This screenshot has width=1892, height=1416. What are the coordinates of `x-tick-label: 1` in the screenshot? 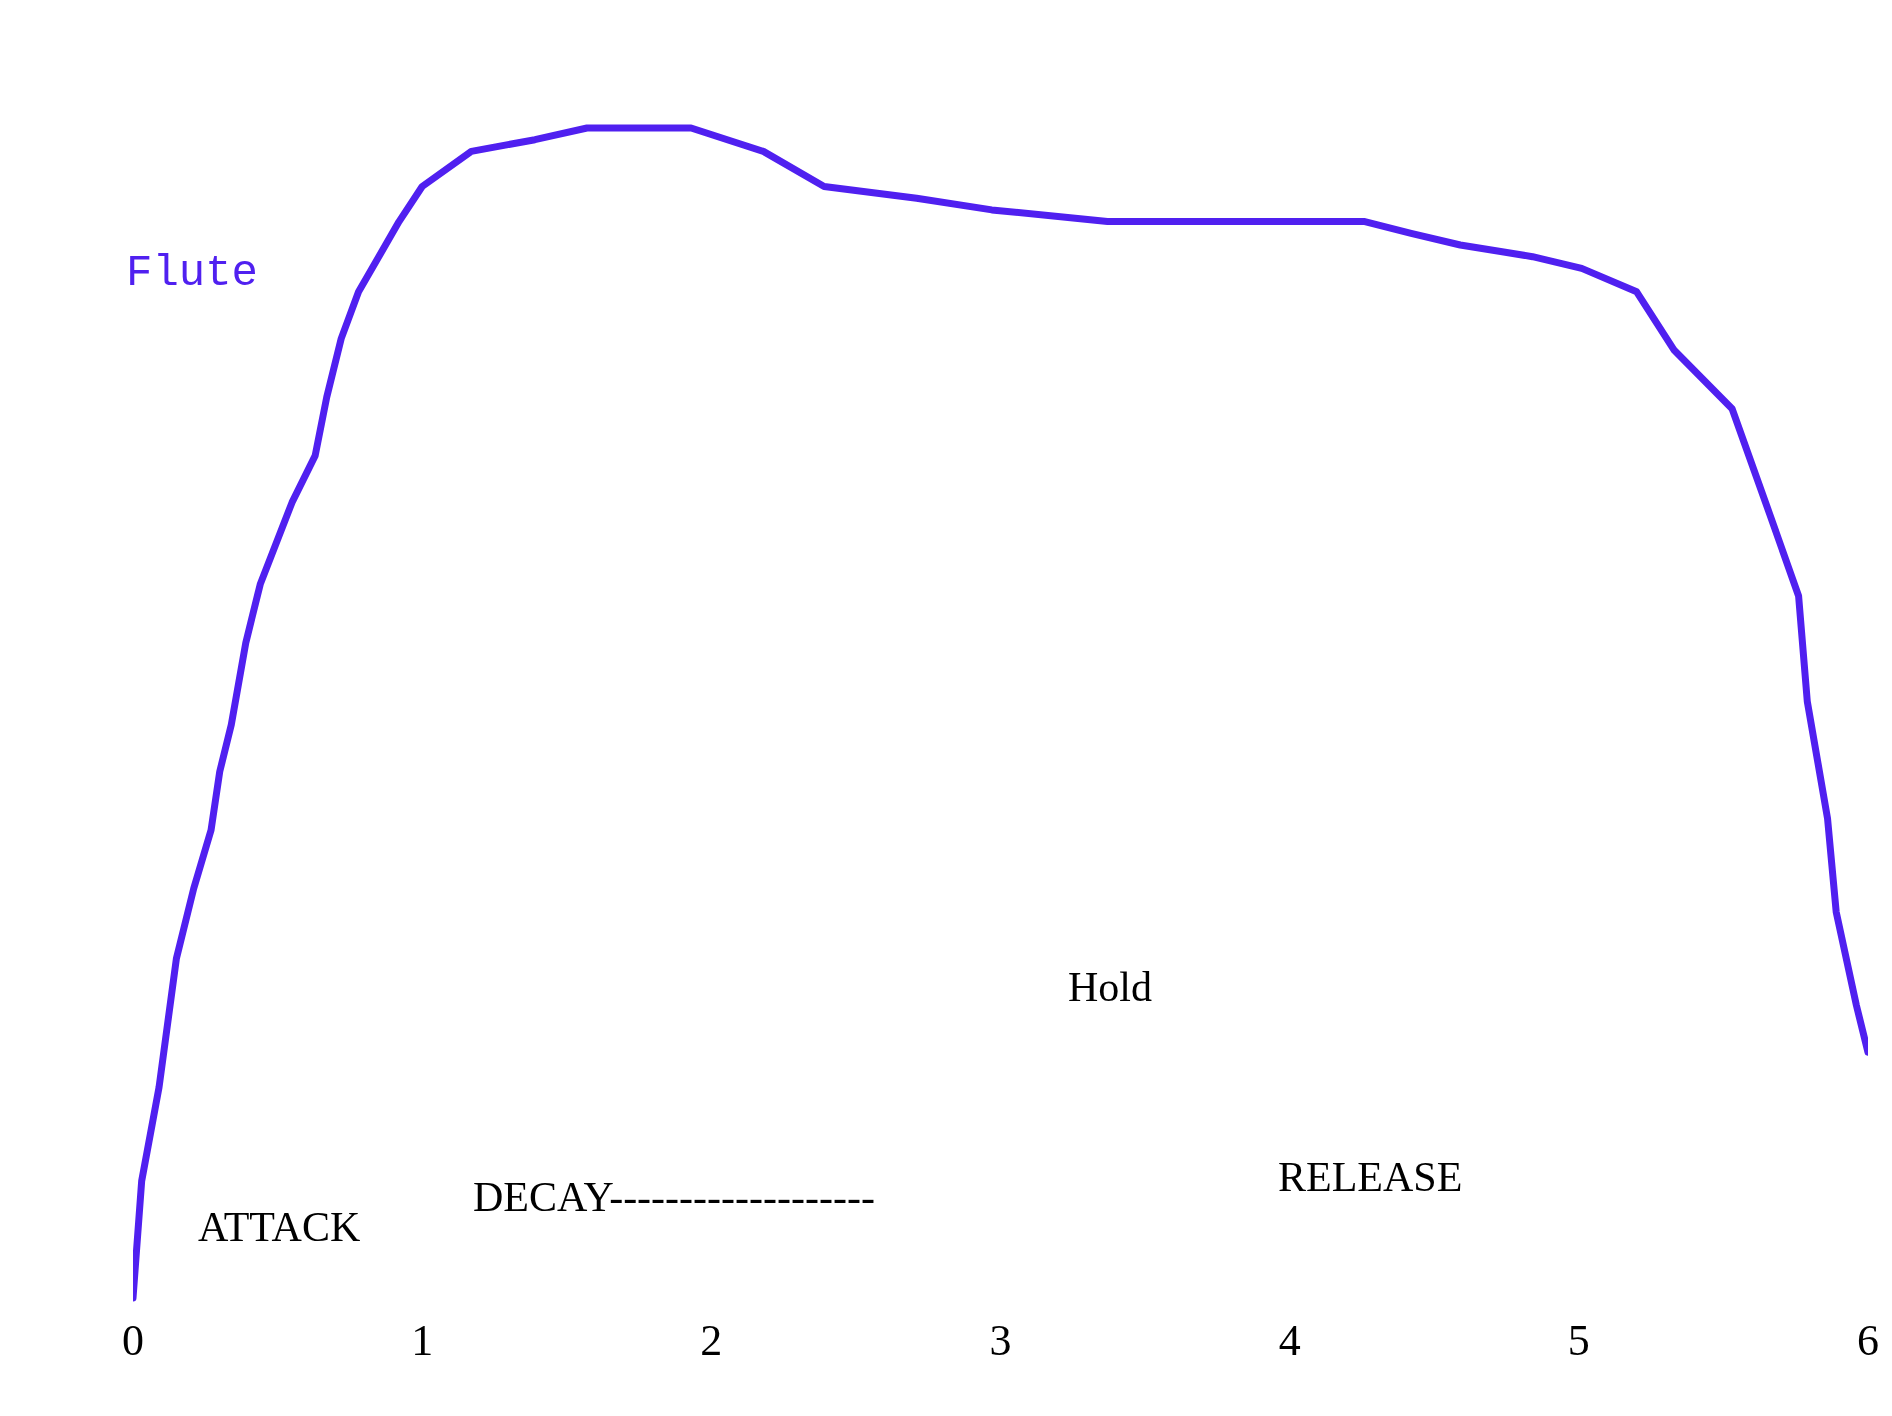 It's located at (422, 1341).